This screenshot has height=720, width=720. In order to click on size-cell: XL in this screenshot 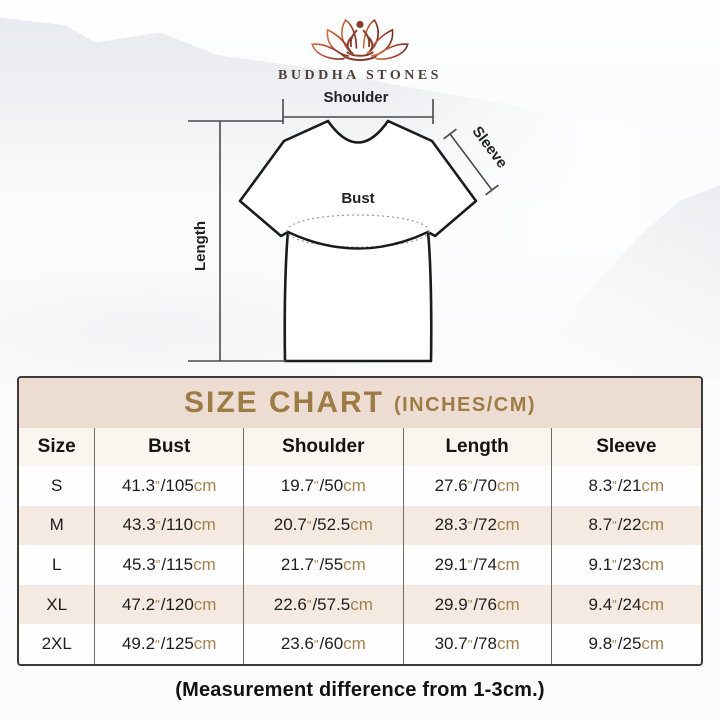, I will do `click(57, 604)`.